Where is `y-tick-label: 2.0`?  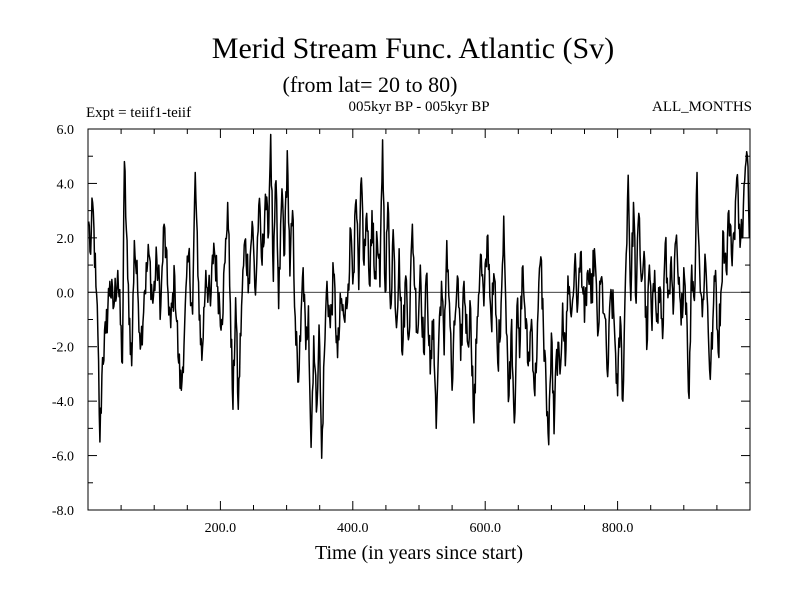
y-tick-label: 2.0 is located at coordinates (66, 239).